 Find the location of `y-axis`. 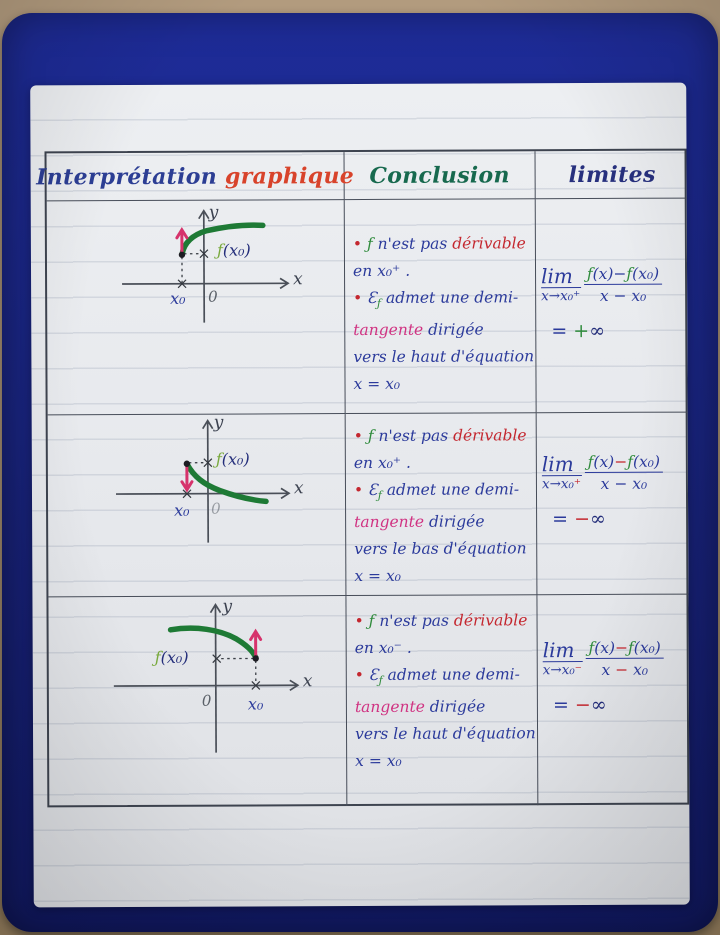

y-axis is located at coordinates (215, 679).